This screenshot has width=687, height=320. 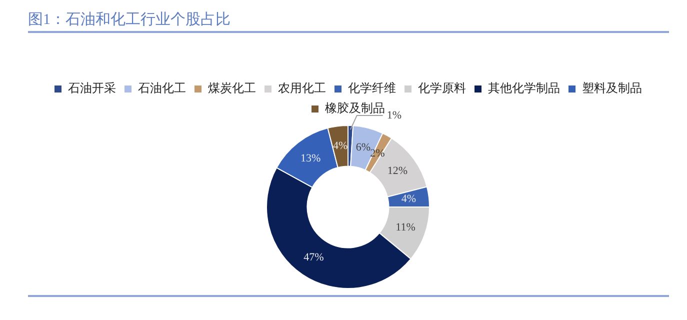 What do you see at coordinates (302, 88) in the screenshot?
I see `legend-label: 农用化工` at bounding box center [302, 88].